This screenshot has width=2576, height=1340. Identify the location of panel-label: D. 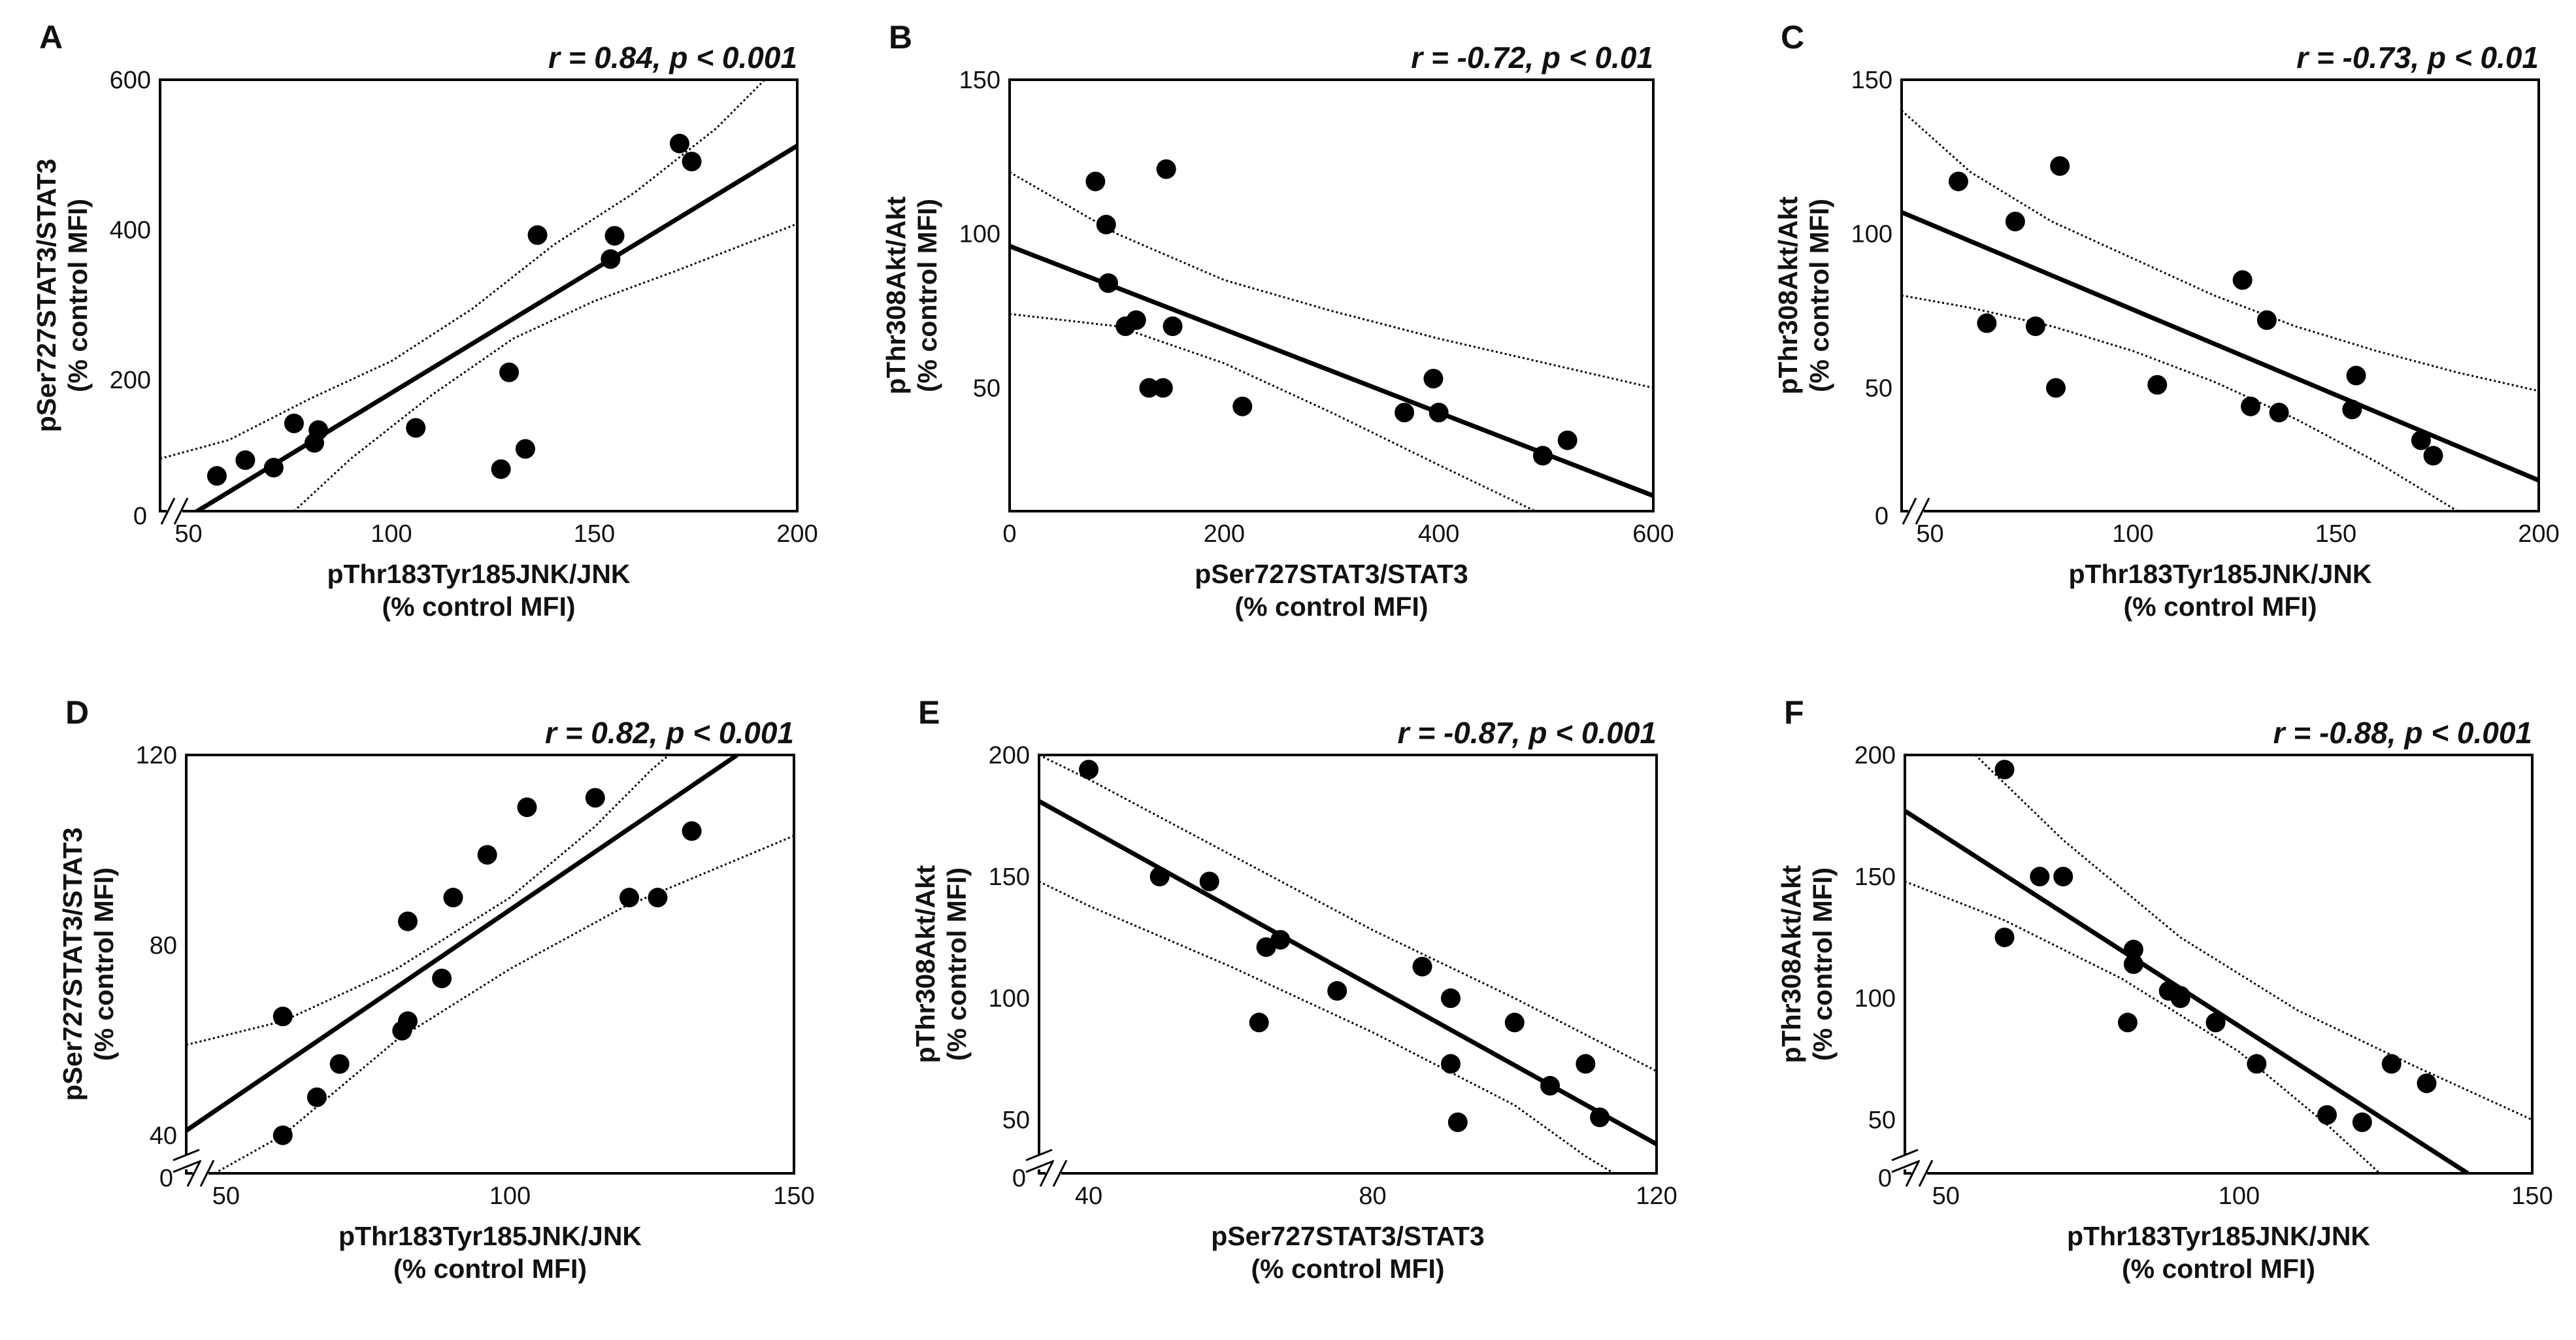
(77, 713).